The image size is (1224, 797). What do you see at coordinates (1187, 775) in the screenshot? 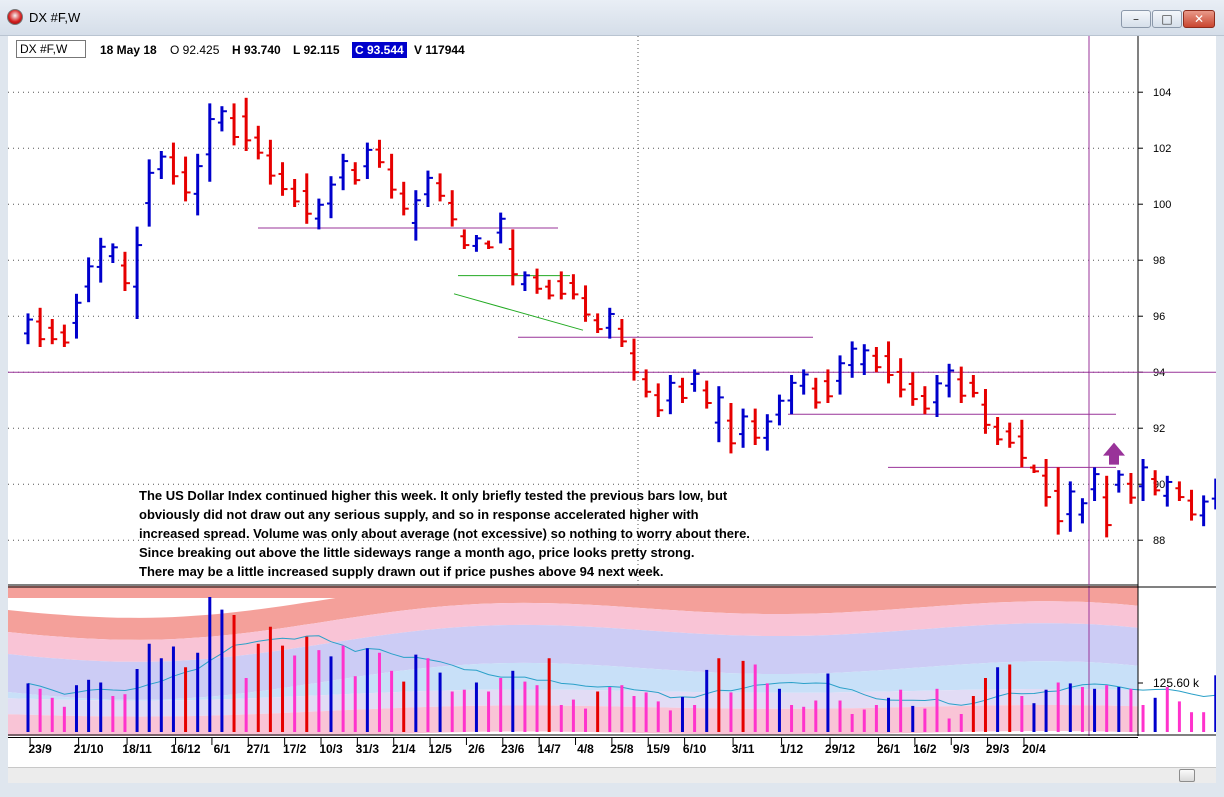
I see `scrollbar-thumb` at bounding box center [1187, 775].